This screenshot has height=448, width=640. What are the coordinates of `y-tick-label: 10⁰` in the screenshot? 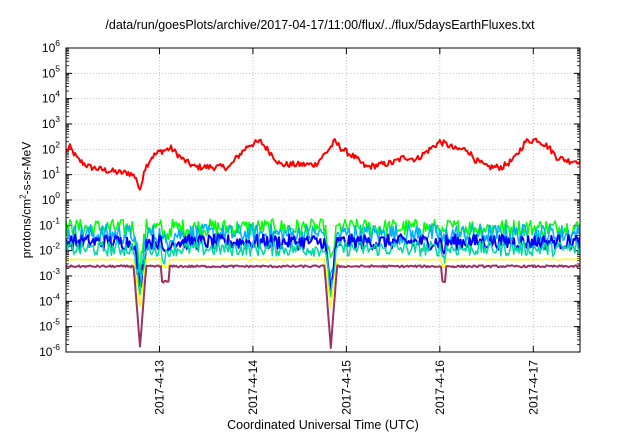 It's located at (51, 198).